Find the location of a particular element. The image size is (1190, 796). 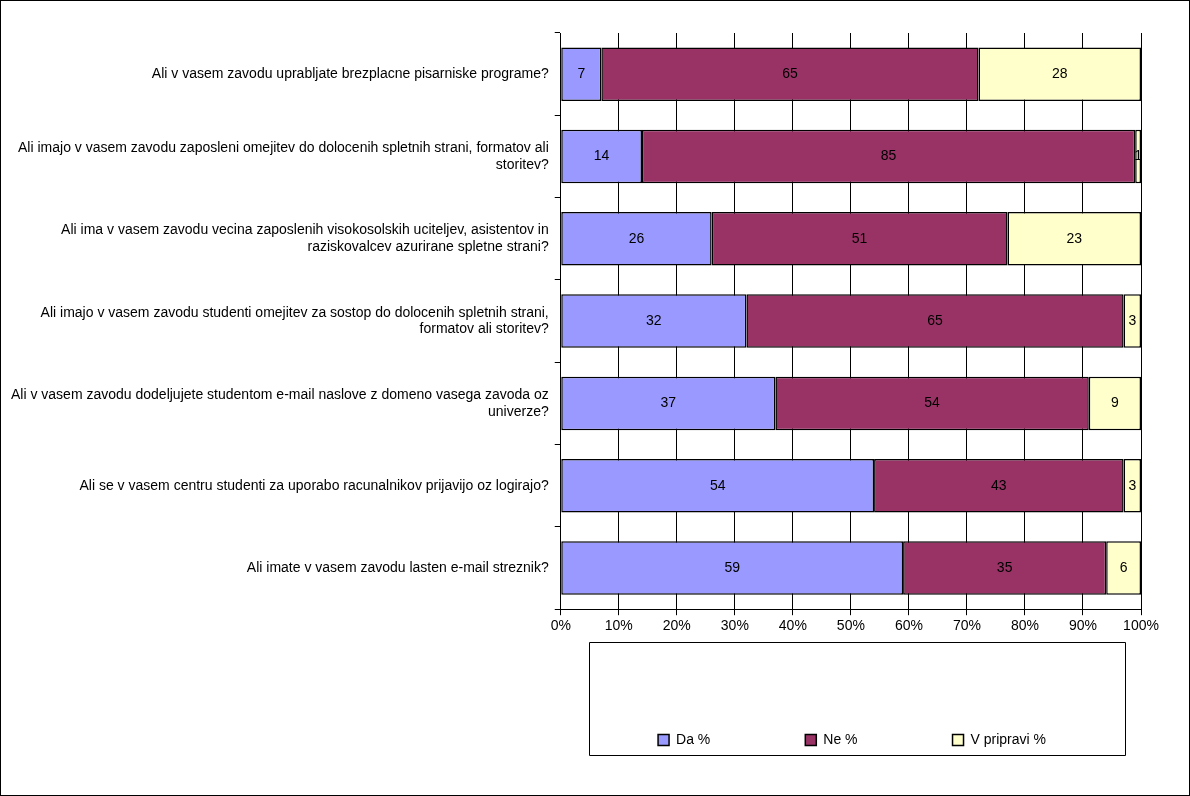

data-label: 23 is located at coordinates (1074, 237).